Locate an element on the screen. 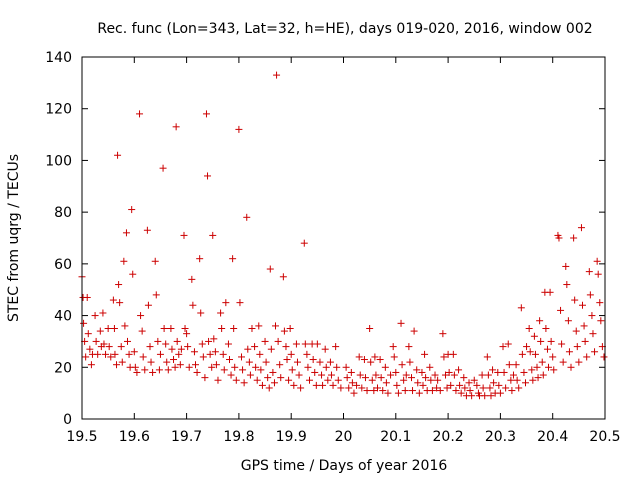 The height and width of the screenshot is (480, 640). y-tick-label: 20 is located at coordinates (63, 368).